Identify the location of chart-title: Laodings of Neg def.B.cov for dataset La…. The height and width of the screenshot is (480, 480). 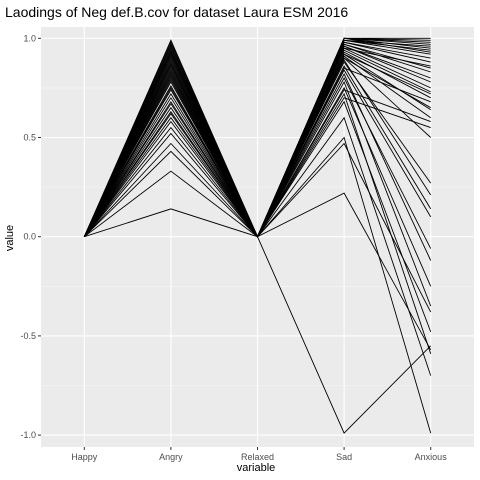
(176, 12).